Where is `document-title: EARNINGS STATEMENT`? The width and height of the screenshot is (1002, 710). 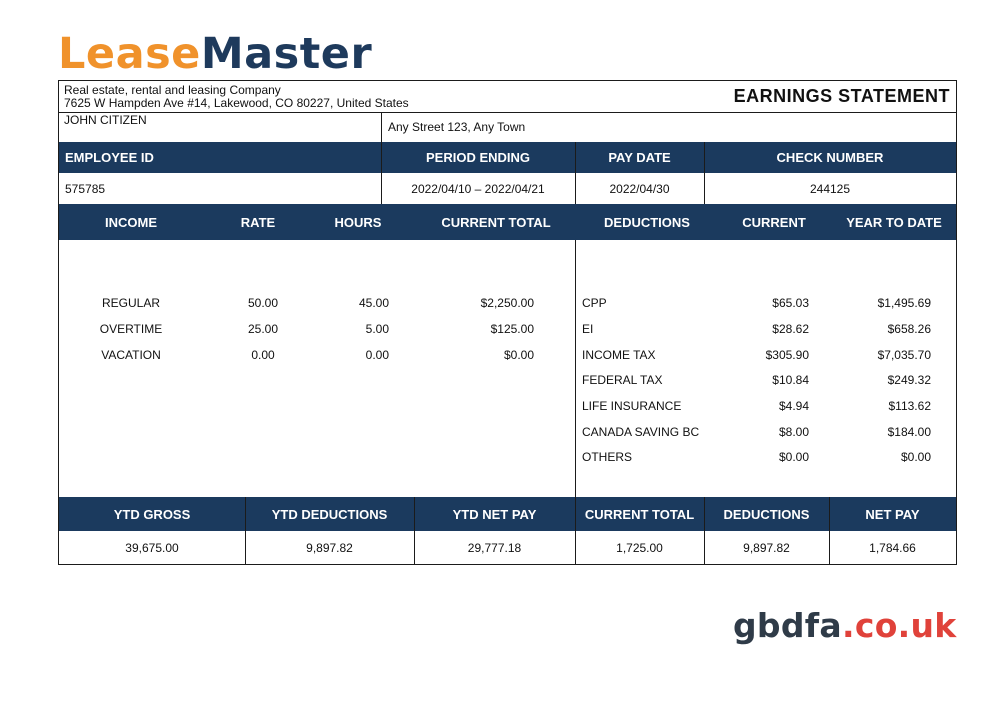 document-title: EARNINGS STATEMENT is located at coordinates (841, 96).